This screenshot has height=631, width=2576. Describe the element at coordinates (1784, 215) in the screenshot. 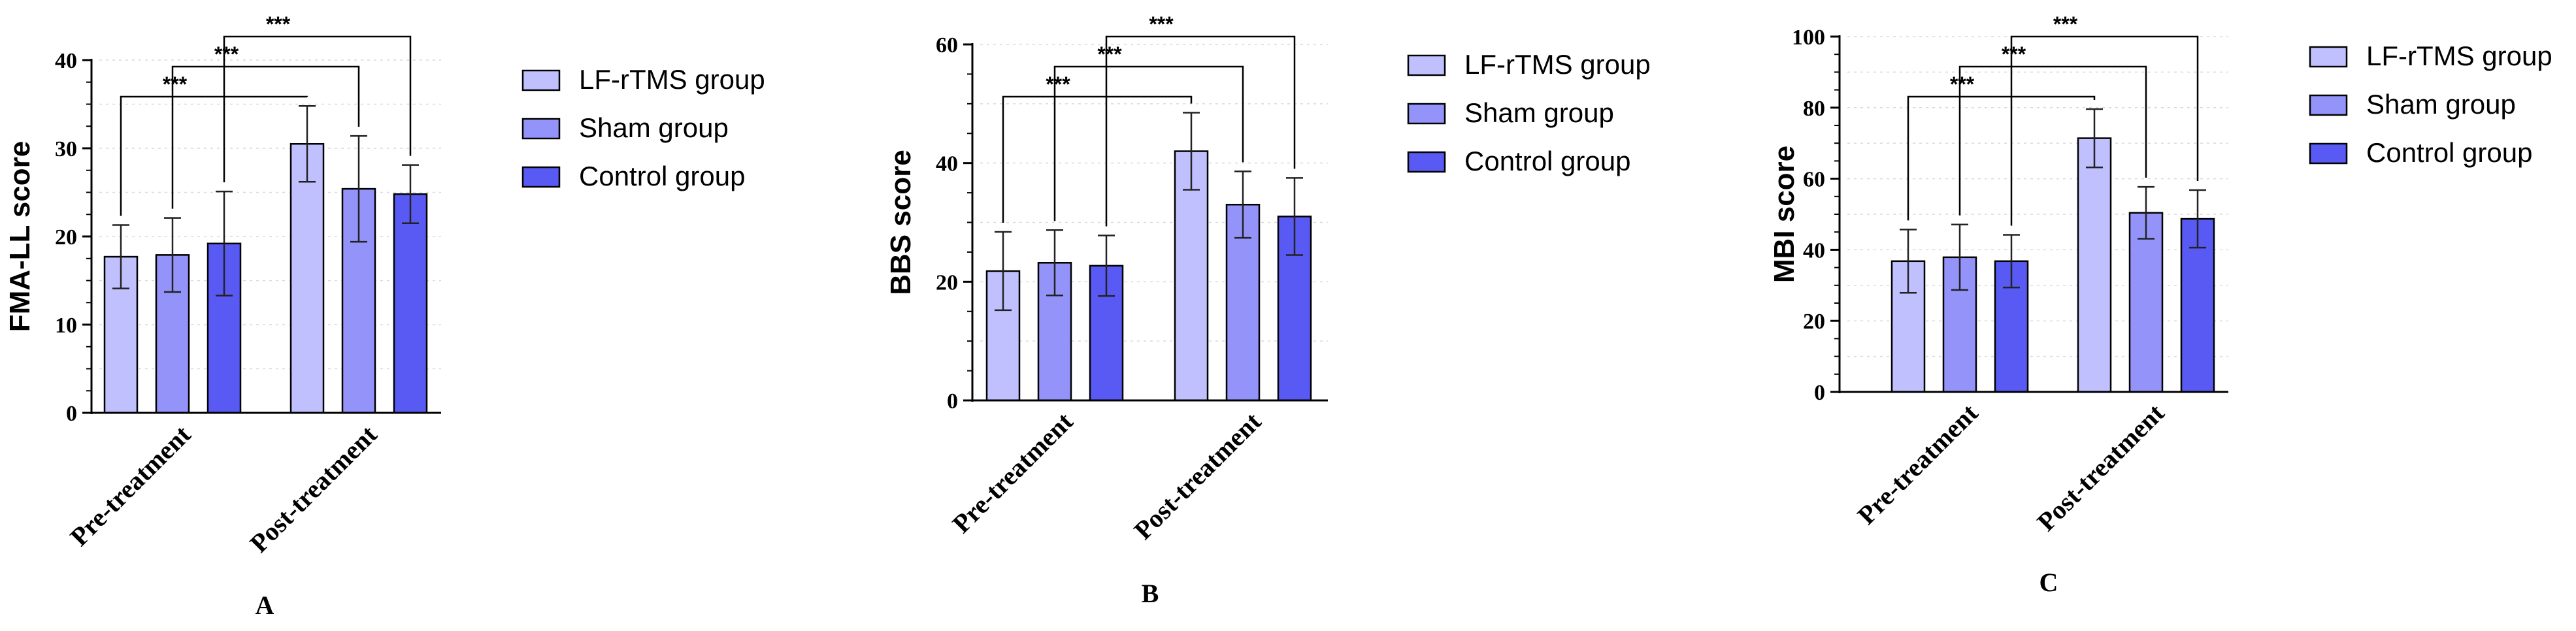

I see `y-axis-title: MBI score` at that location.